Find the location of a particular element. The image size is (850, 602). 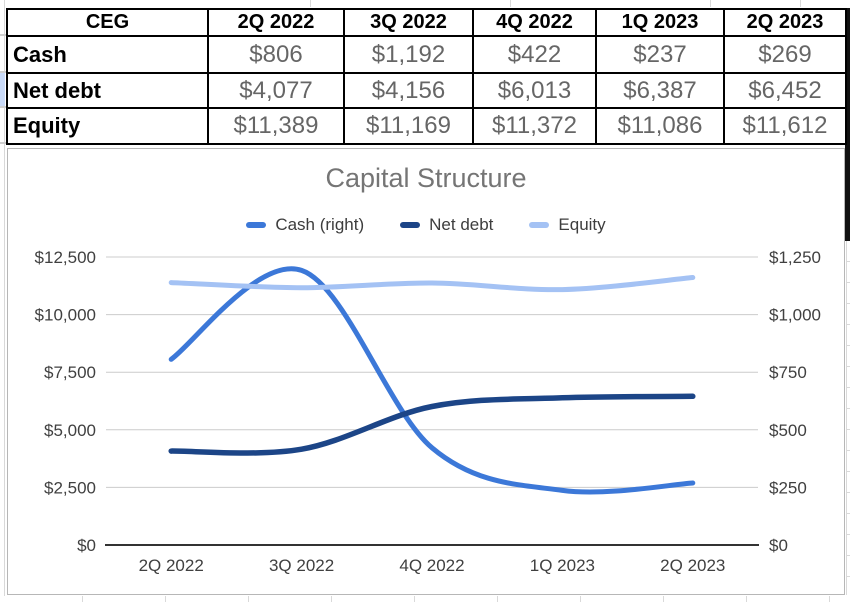

left-axis-label: $5,000 is located at coordinates (70, 430).